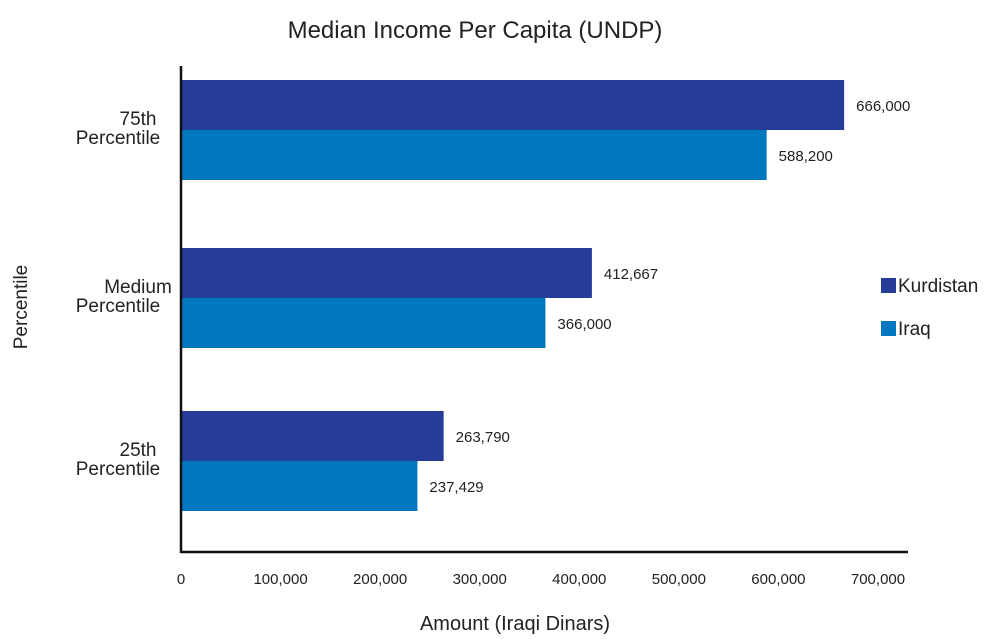 This screenshot has width=999, height=639. Describe the element at coordinates (888, 285) in the screenshot. I see `legend-swatch-kurdistan` at that location.